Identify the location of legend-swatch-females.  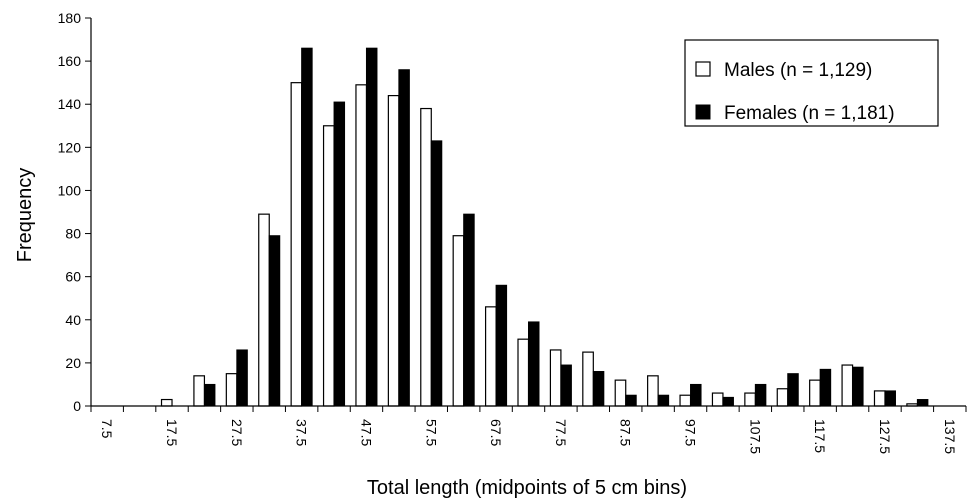
(703, 112).